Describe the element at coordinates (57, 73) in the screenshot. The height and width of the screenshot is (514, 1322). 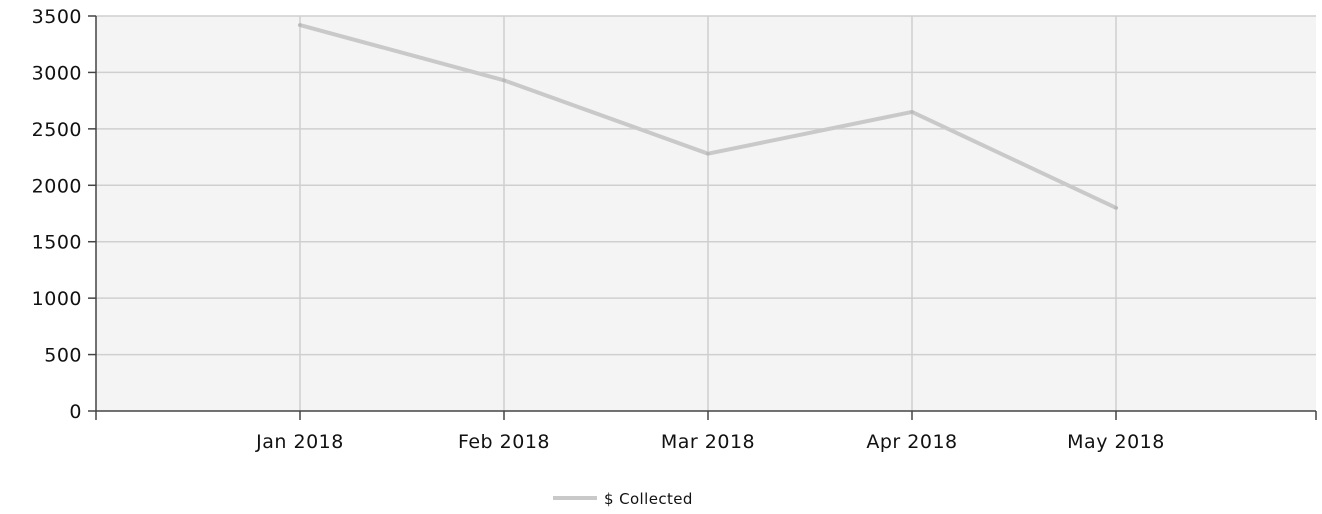
I see `y-tick-label: 3000` at that location.